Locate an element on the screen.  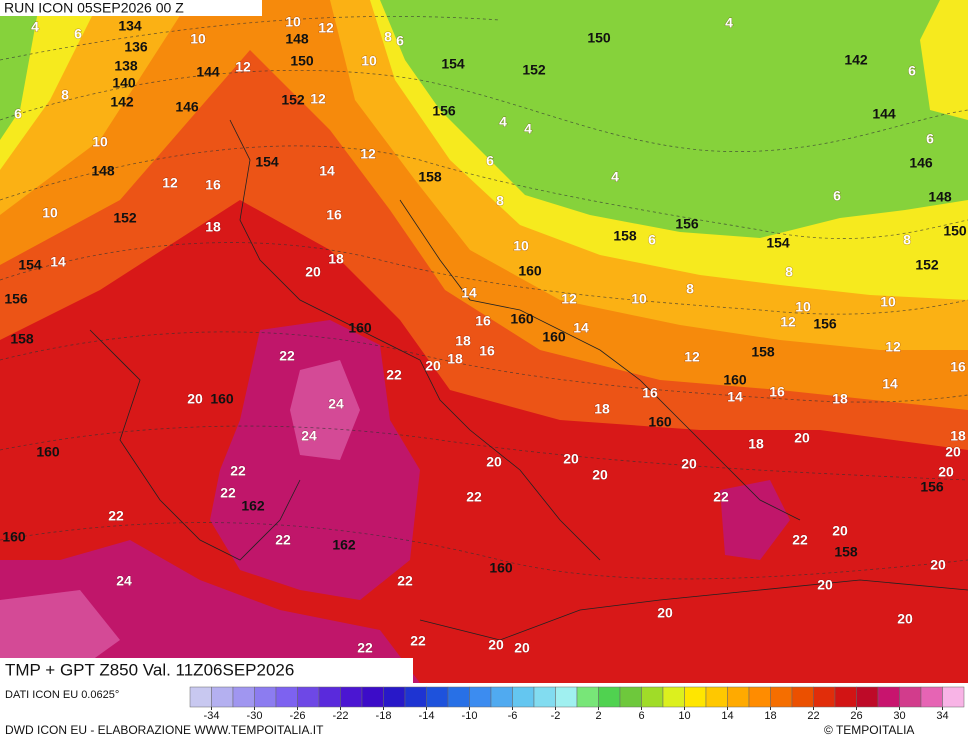
colorbar-tick-label: 6 is located at coordinates (641, 716).